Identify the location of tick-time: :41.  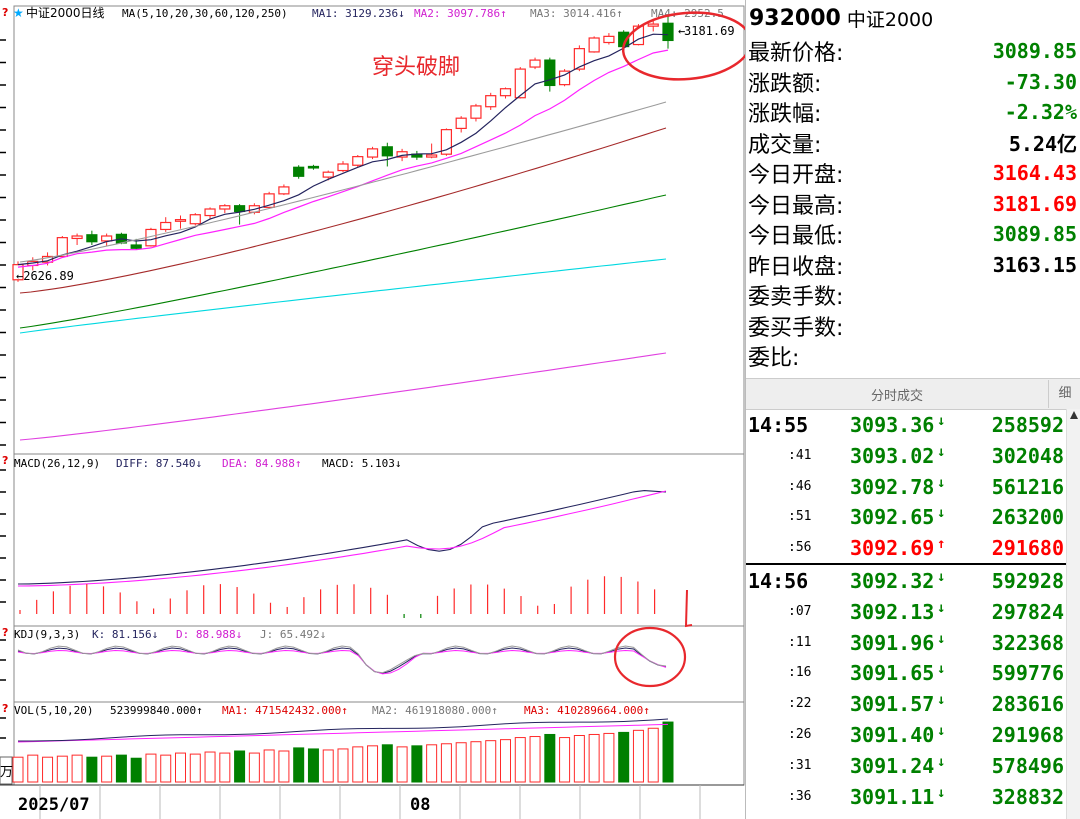
(800, 455).